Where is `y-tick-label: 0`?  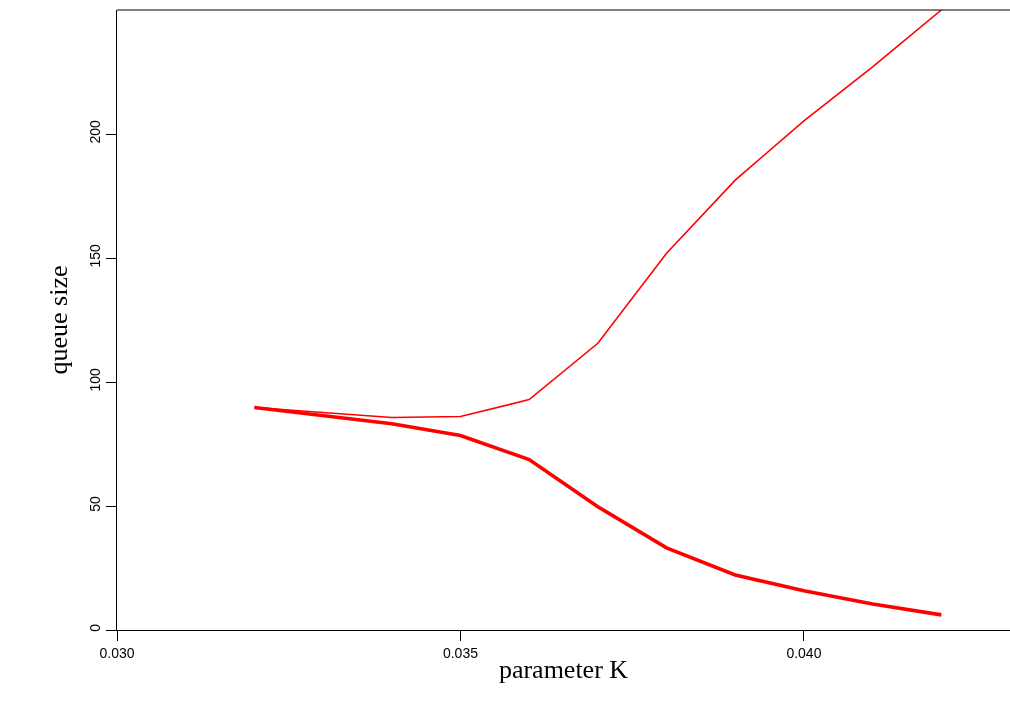 y-tick-label: 0 is located at coordinates (95, 627).